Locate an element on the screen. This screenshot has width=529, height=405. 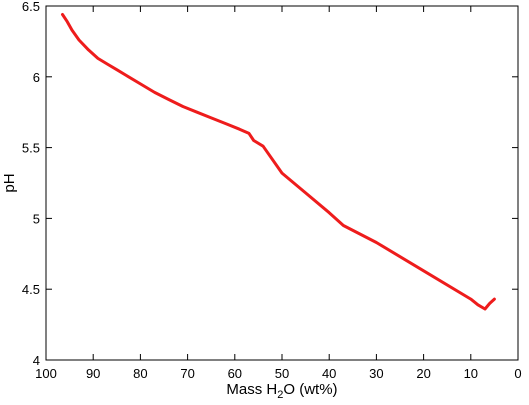
x-axis-title: Mass H2O (wt%) is located at coordinates (281, 391).